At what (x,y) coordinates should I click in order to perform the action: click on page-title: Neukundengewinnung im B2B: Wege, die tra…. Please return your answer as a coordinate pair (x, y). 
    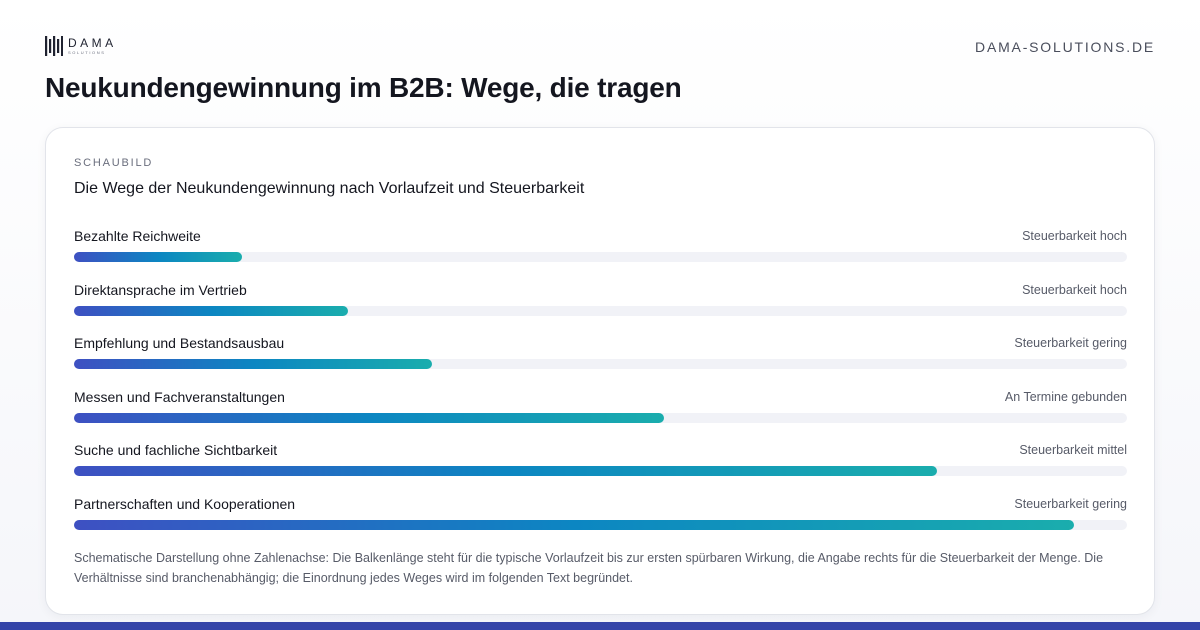
    Looking at the image, I should click on (363, 87).